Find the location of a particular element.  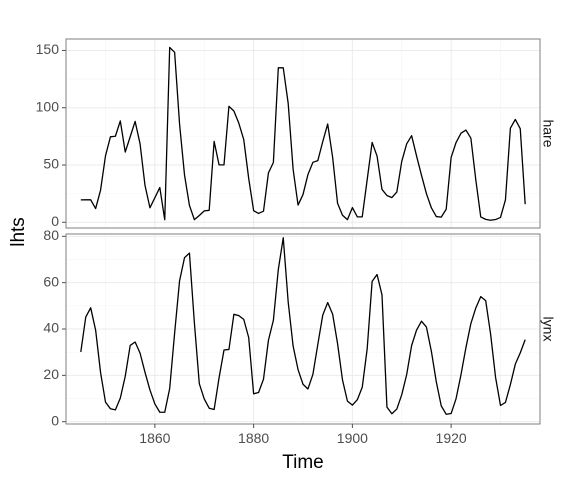

x-tick-label: 1900 is located at coordinates (352, 438).